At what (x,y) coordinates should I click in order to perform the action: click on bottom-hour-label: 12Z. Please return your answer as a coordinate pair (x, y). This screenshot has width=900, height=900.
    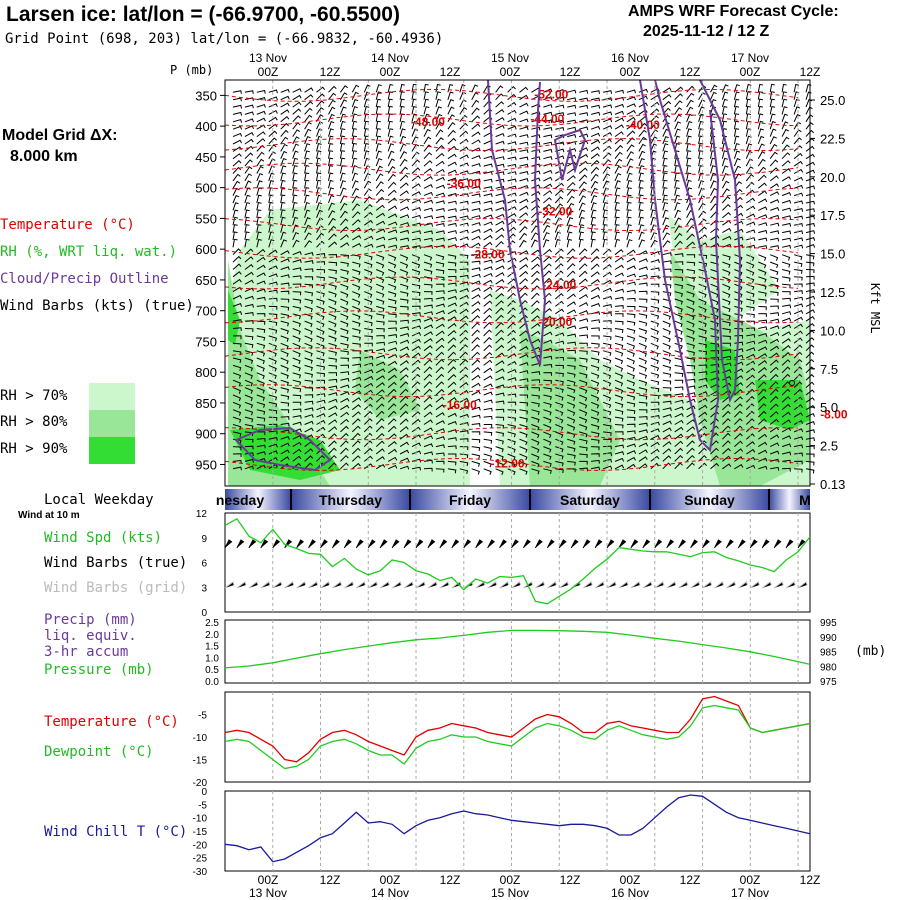
    Looking at the image, I should click on (810, 880).